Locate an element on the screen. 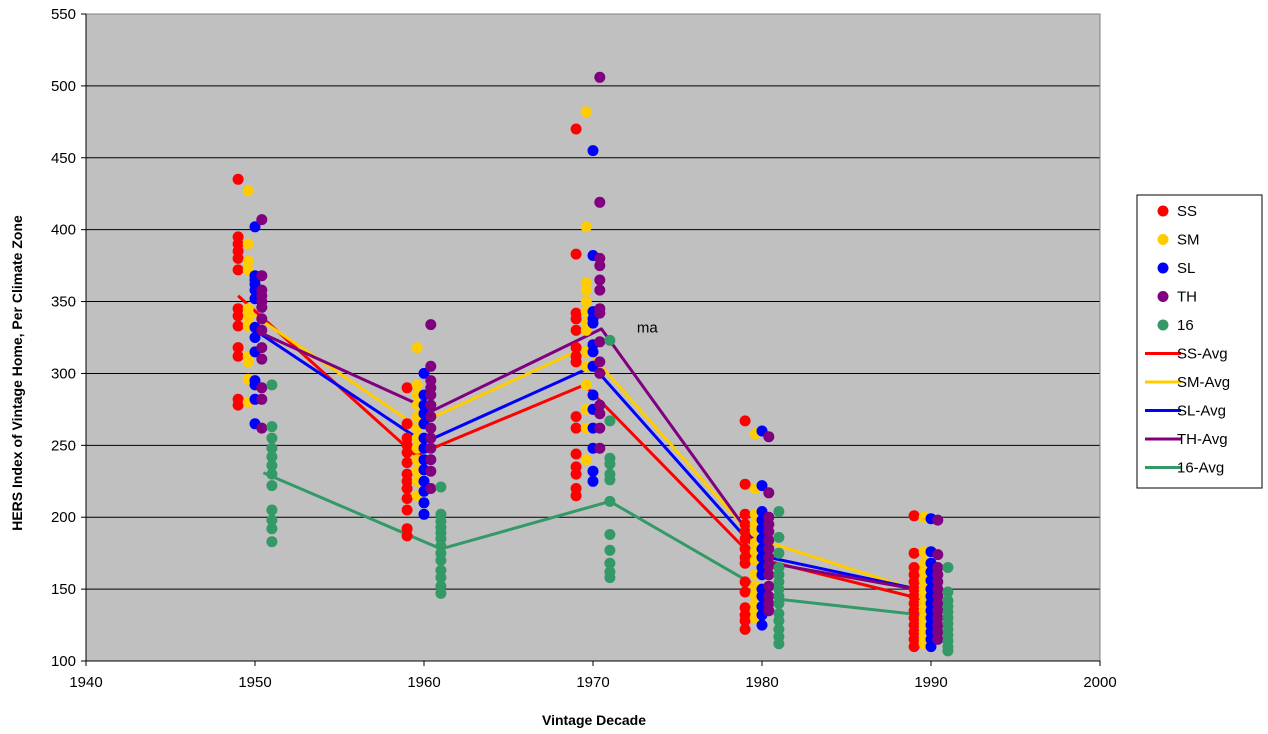 The height and width of the screenshot is (734, 1268). x-tick-label: 1990 is located at coordinates (930, 682).